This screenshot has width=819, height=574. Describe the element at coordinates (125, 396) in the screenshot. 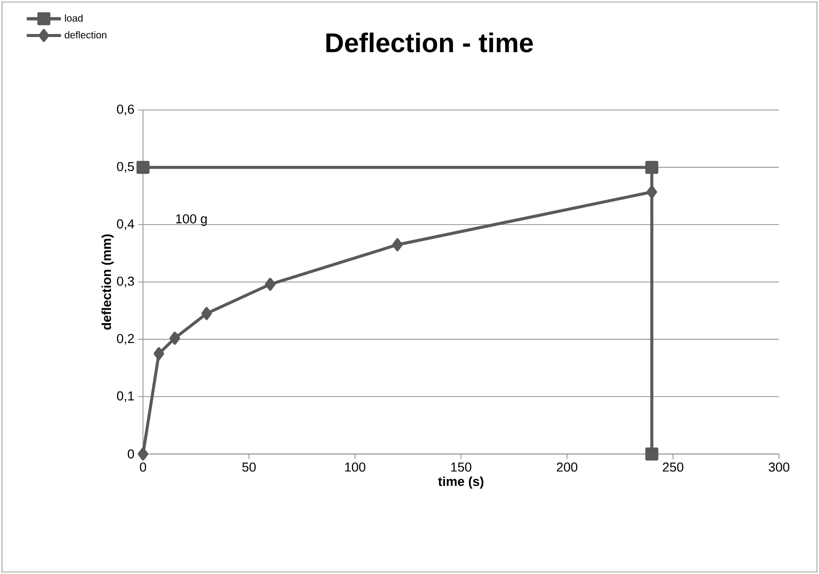

I see `y-tick-label: 0,1` at that location.